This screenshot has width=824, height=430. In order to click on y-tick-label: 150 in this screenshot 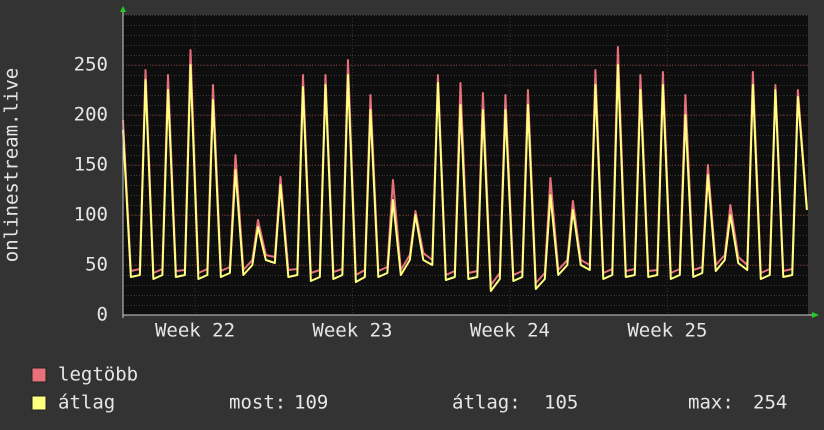, I will do `click(91, 165)`.